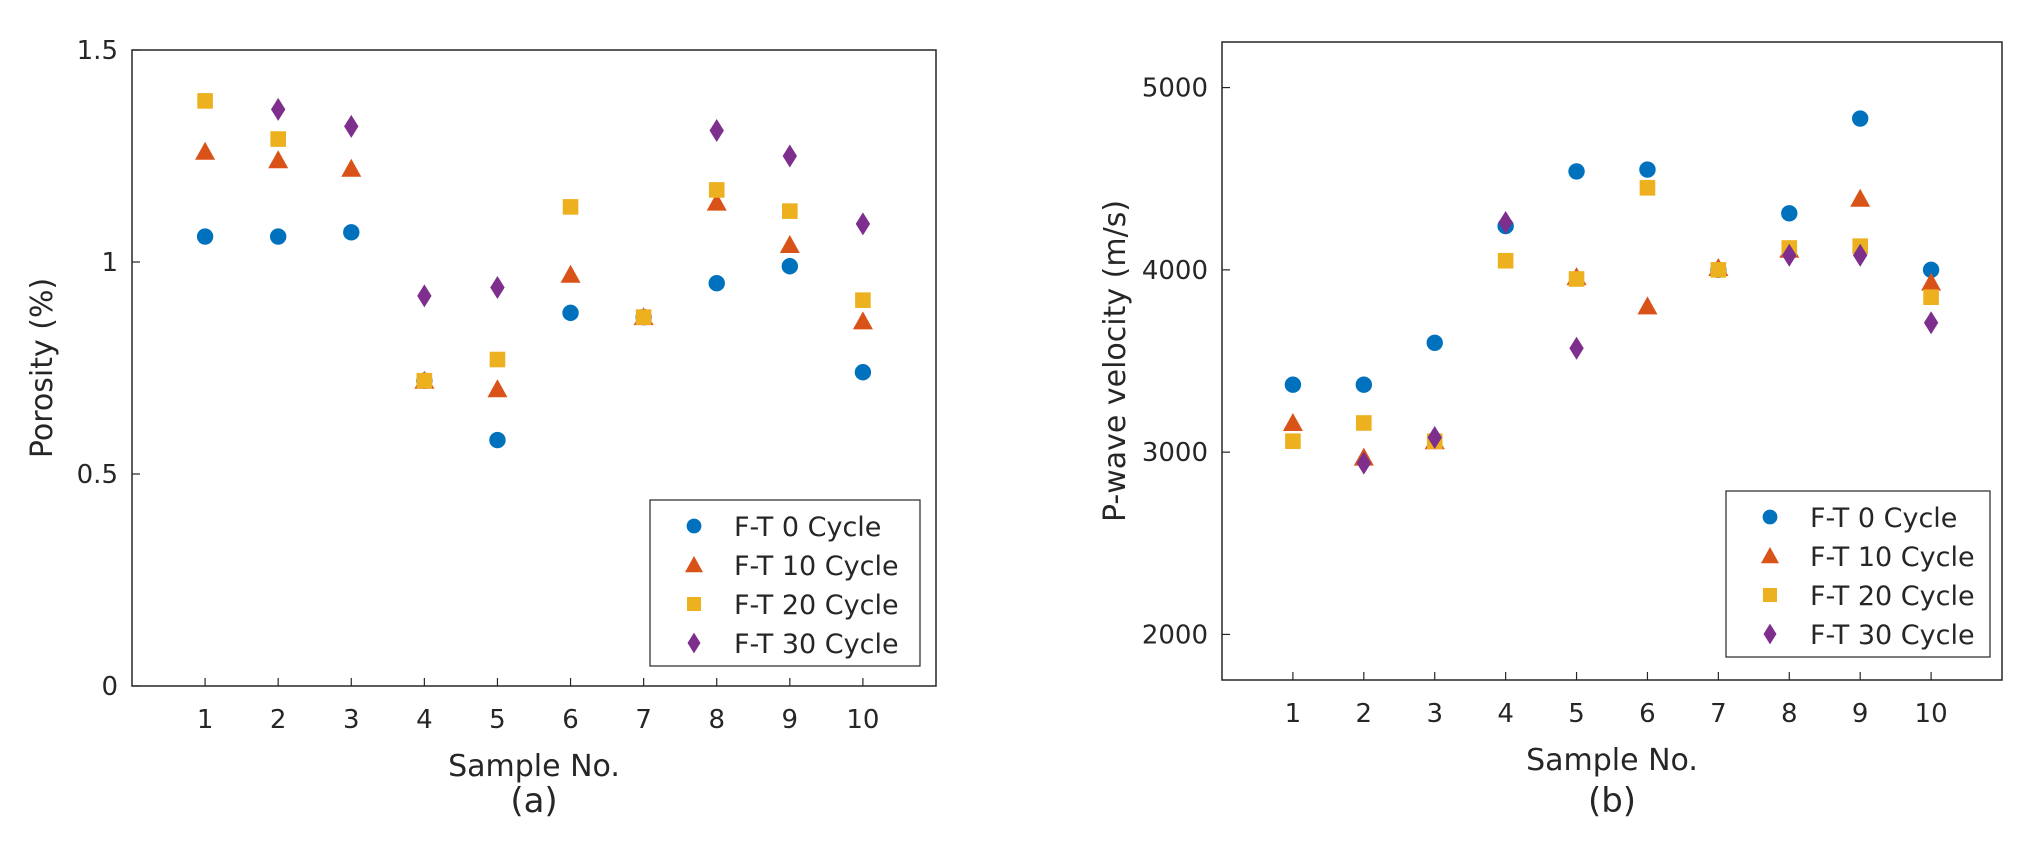  Describe the element at coordinates (109, 687) in the screenshot. I see `y-tick-label: 0` at that location.